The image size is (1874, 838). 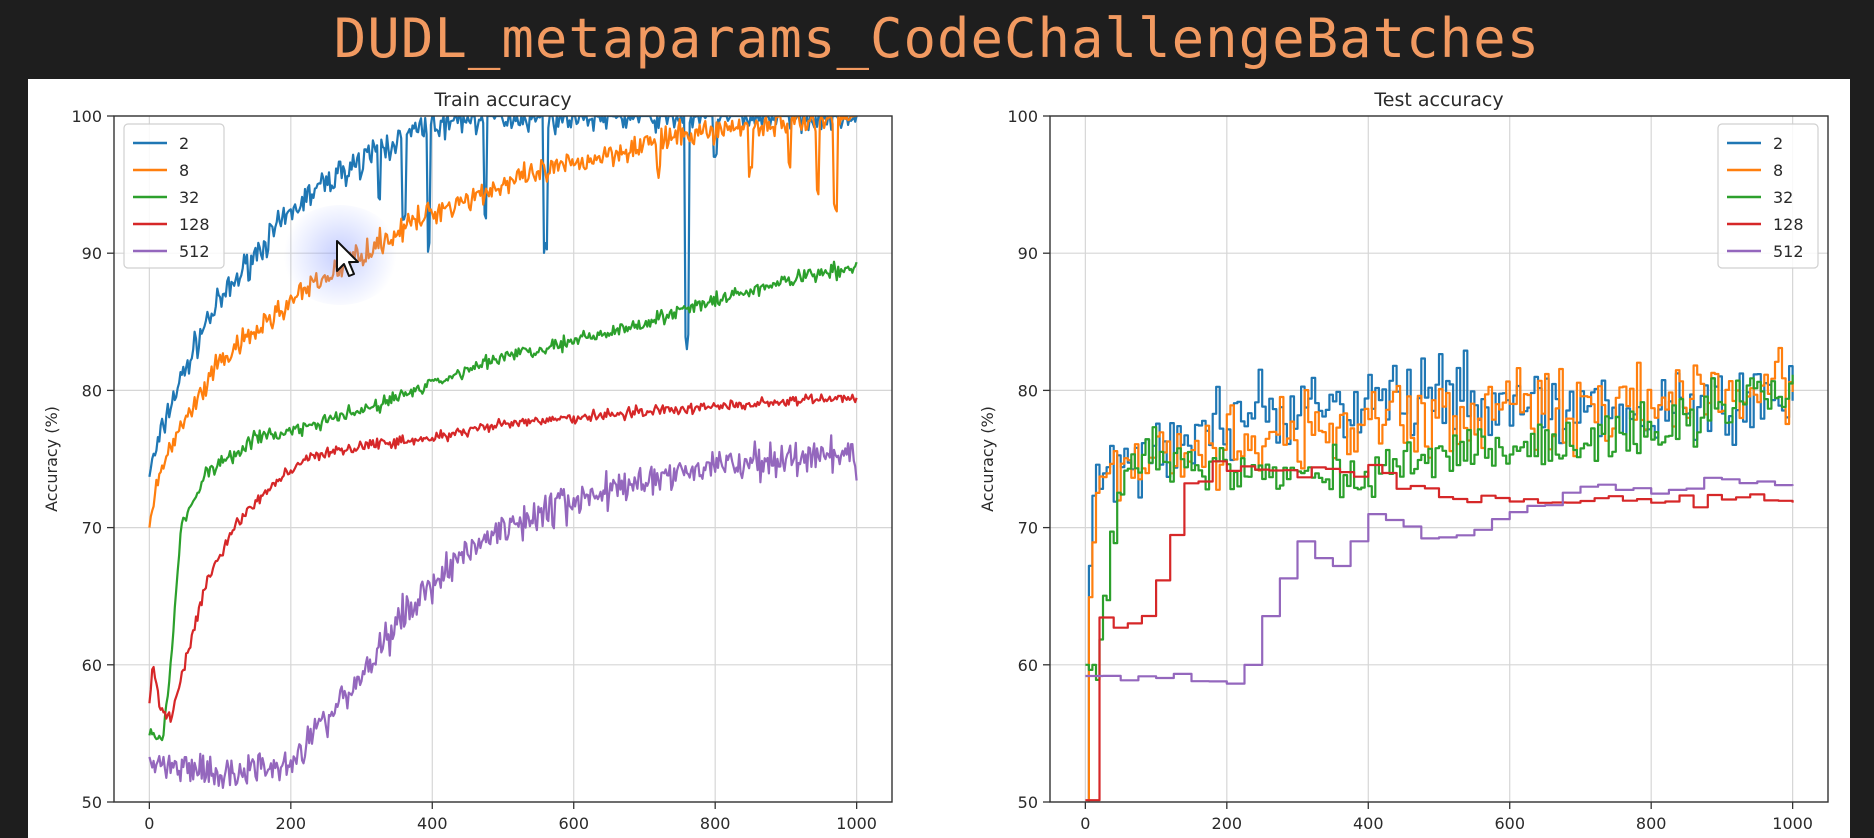 I want to click on chart-title: Test accuracy, so click(x=1438, y=100).